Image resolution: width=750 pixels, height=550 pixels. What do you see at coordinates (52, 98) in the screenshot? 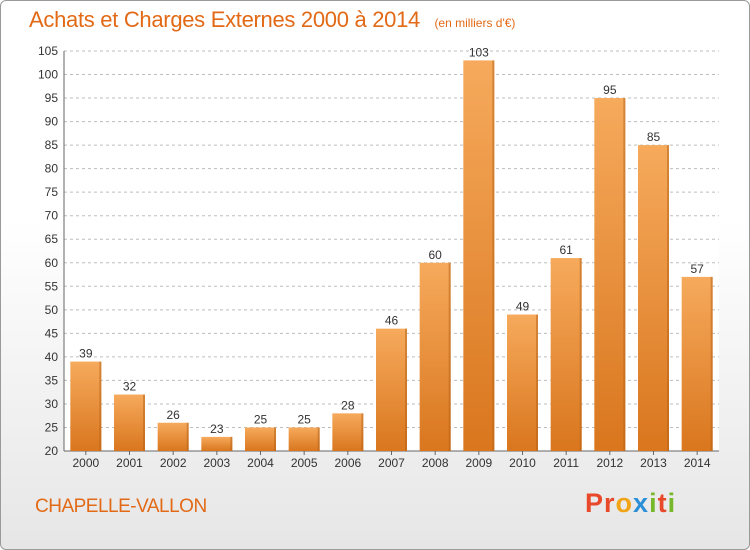
I see `y-tick-label: 95` at bounding box center [52, 98].